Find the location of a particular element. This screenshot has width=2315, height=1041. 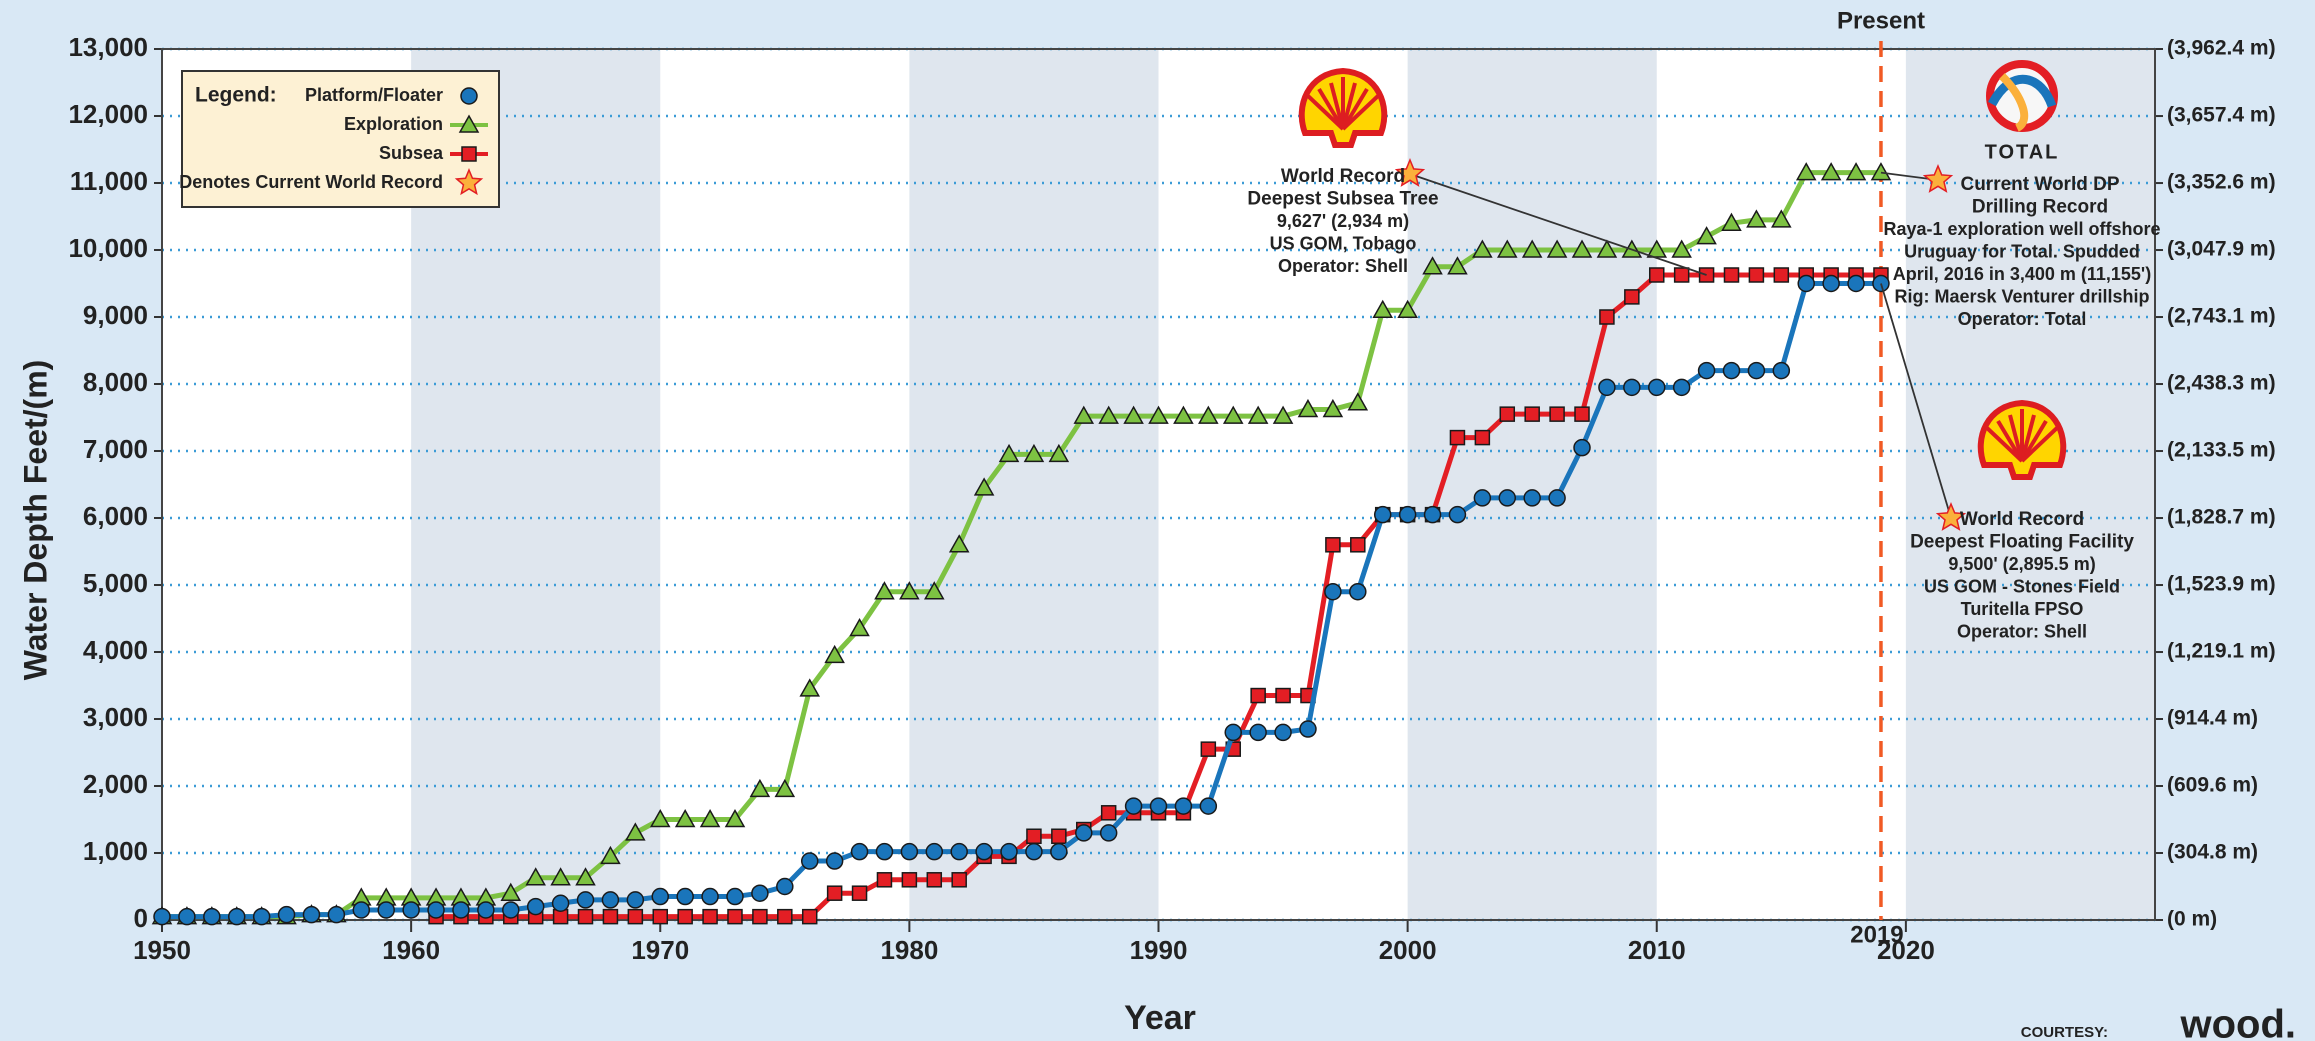

shell-logo is located at coordinates (1343, 107).